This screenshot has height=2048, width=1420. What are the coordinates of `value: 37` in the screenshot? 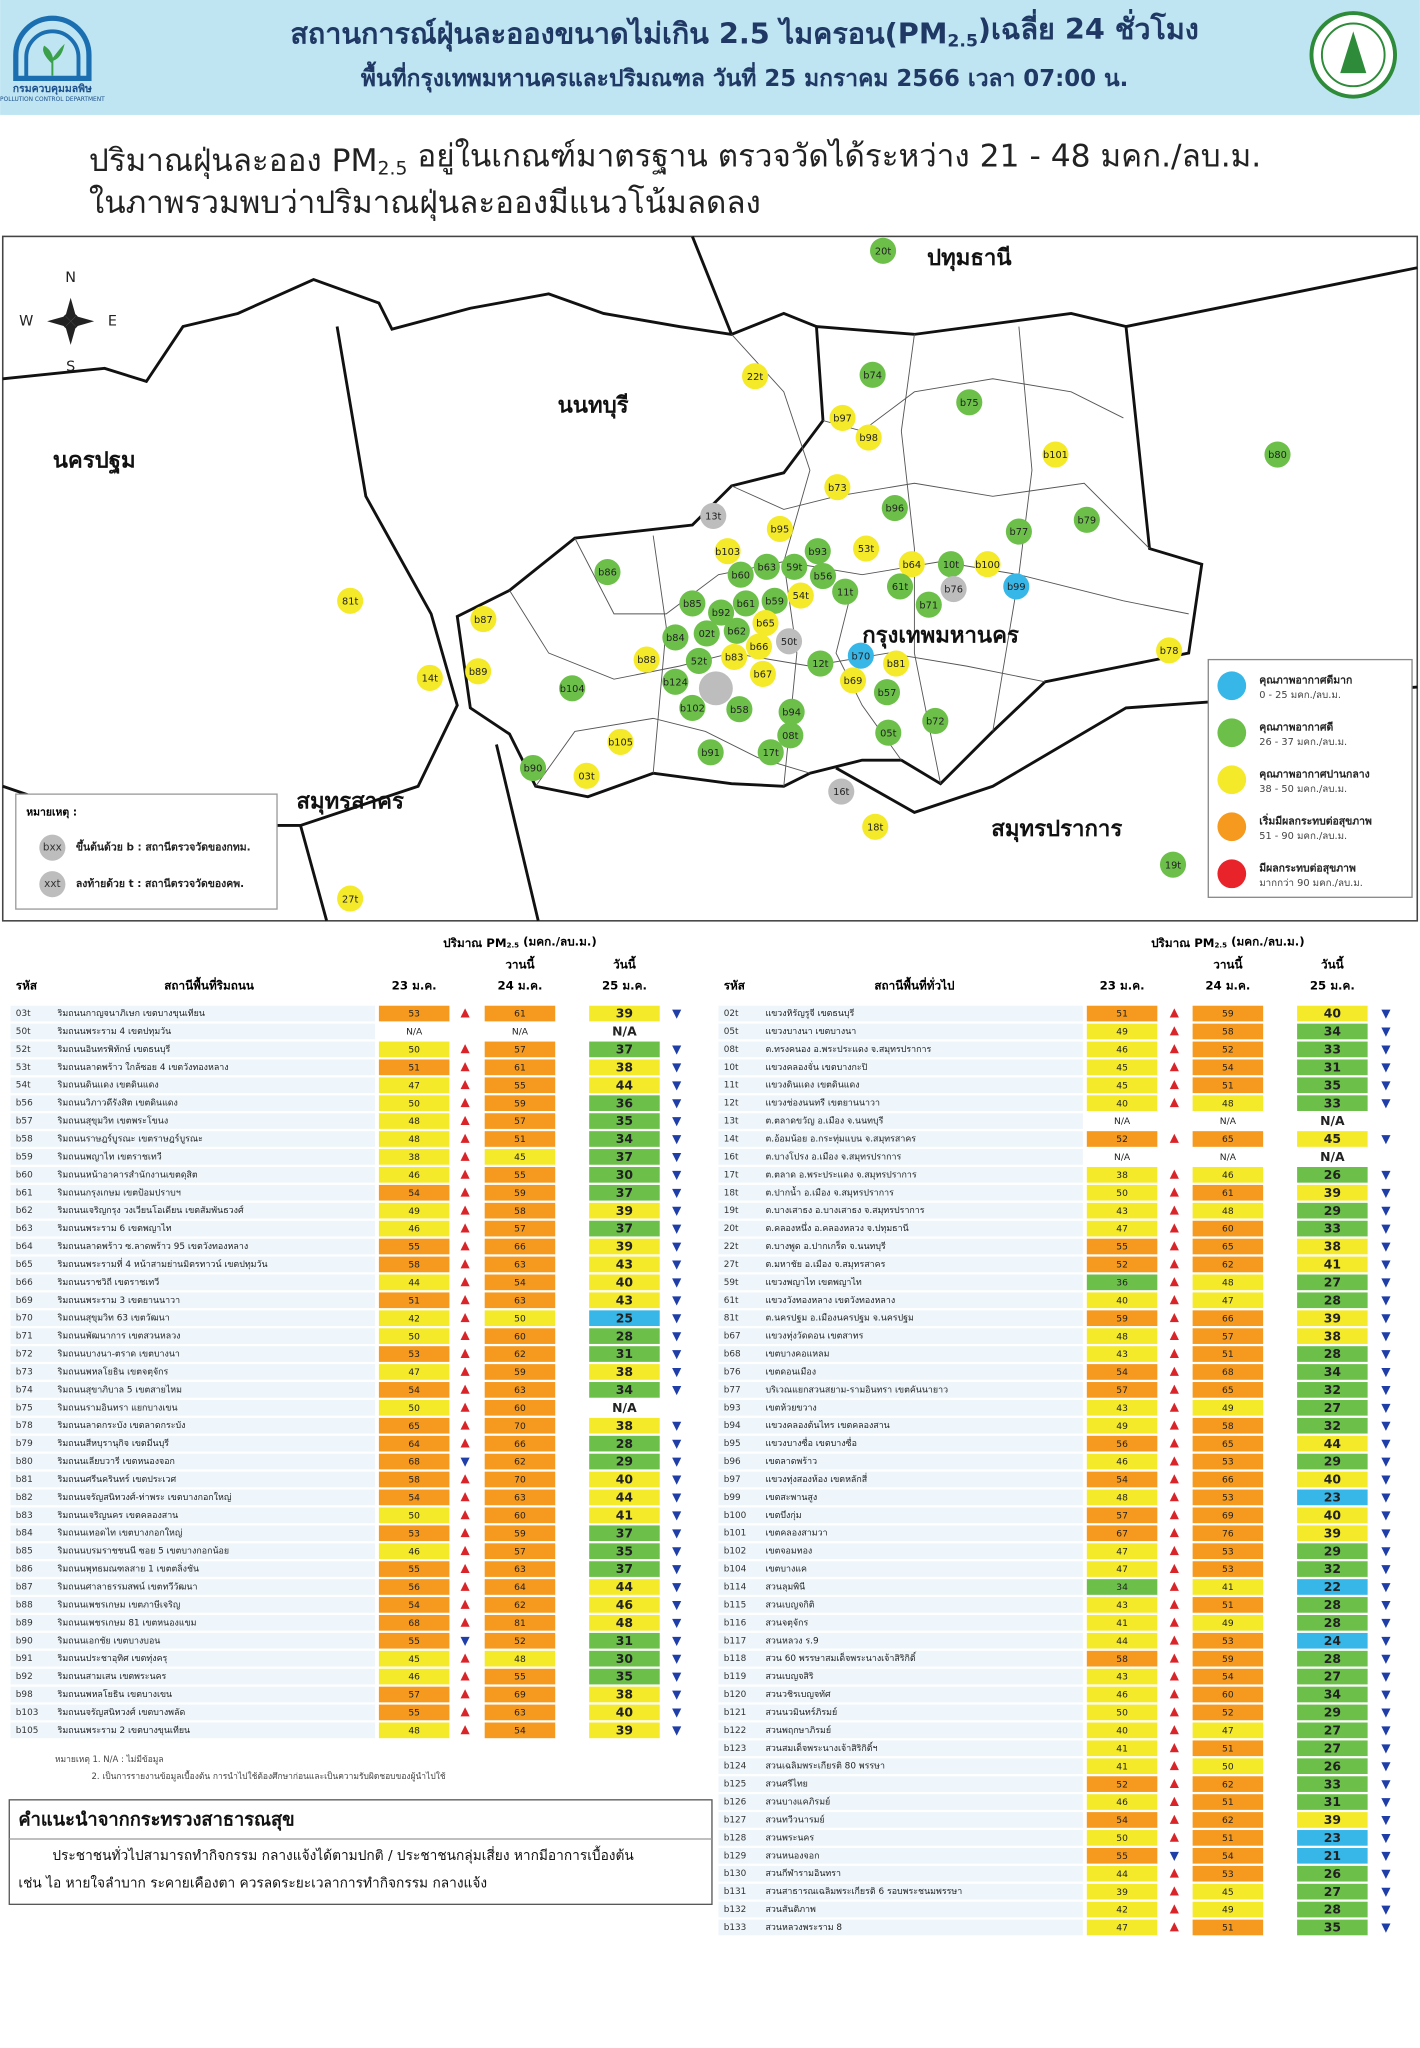 It's located at (624, 1192).